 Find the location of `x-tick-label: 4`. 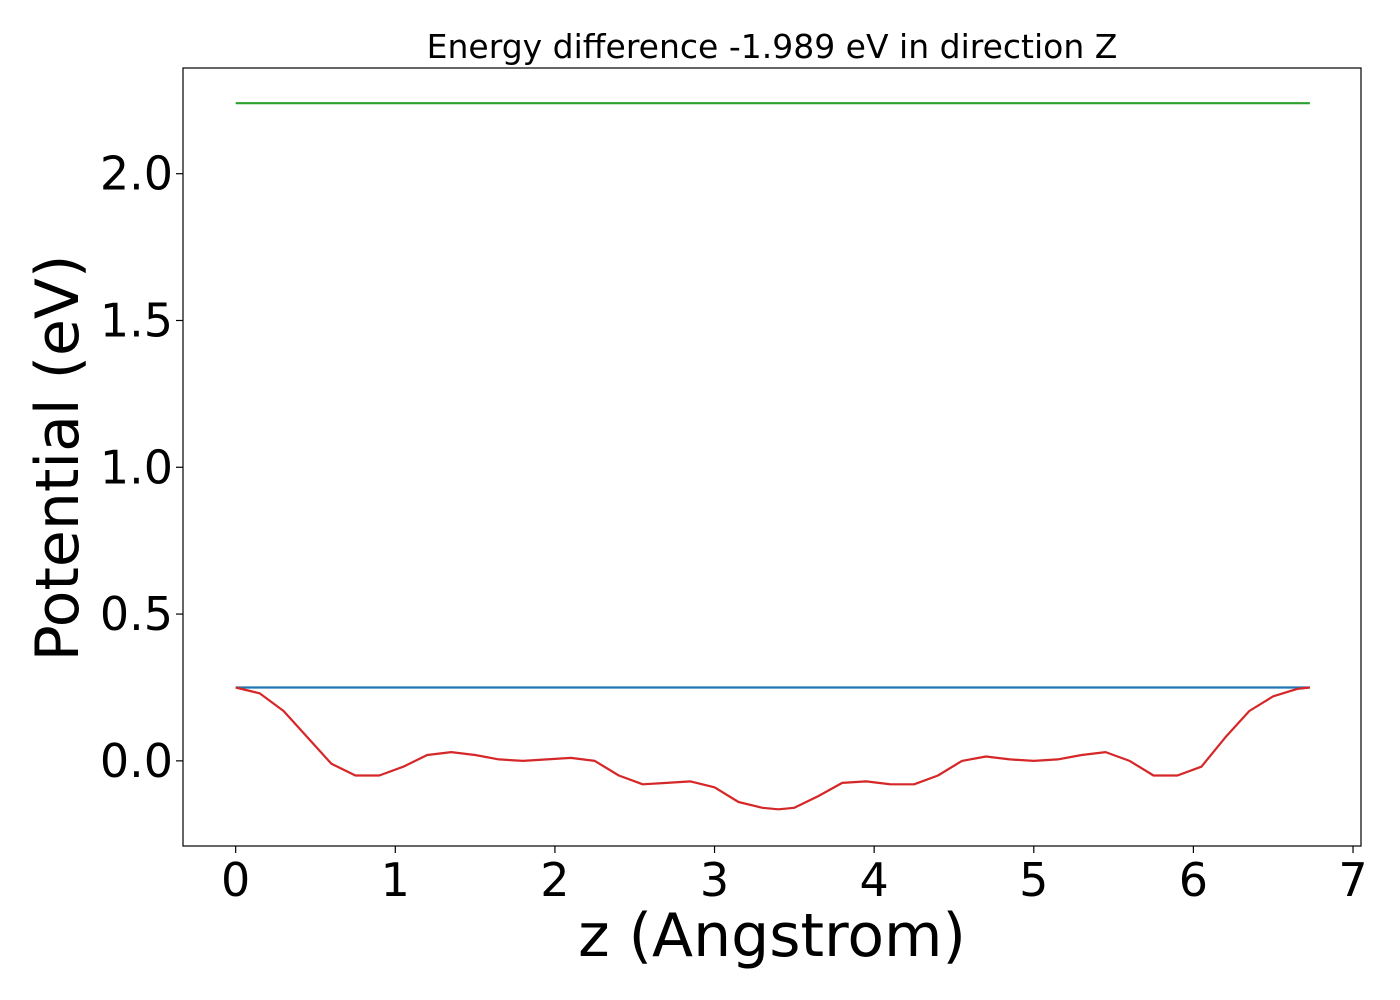

x-tick-label: 4 is located at coordinates (874, 880).